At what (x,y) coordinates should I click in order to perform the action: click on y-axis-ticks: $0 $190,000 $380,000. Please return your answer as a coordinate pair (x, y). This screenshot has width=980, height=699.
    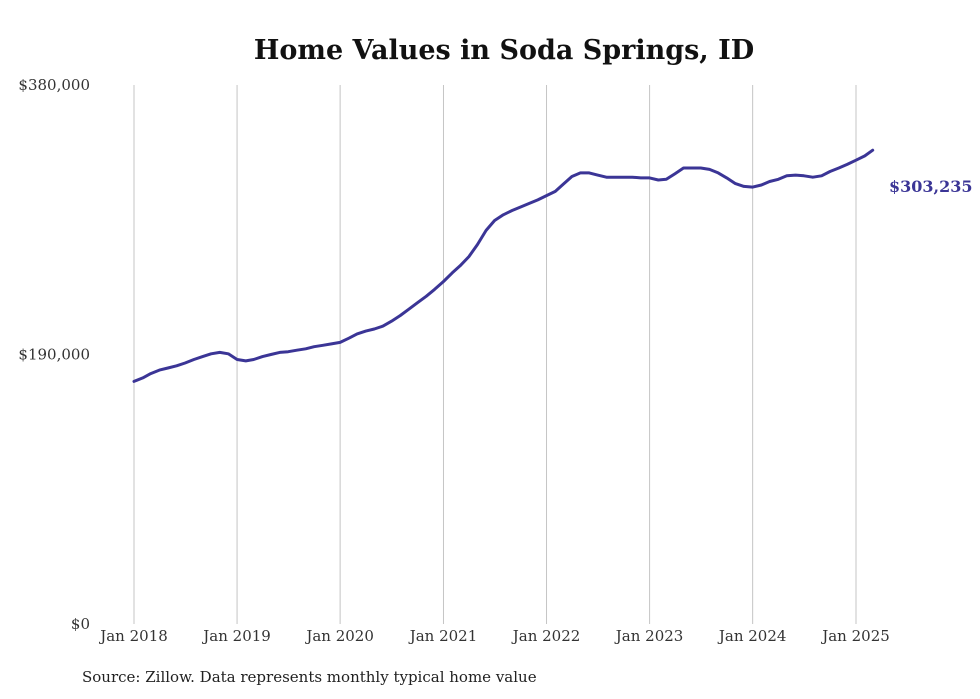
    Looking at the image, I should click on (54, 354).